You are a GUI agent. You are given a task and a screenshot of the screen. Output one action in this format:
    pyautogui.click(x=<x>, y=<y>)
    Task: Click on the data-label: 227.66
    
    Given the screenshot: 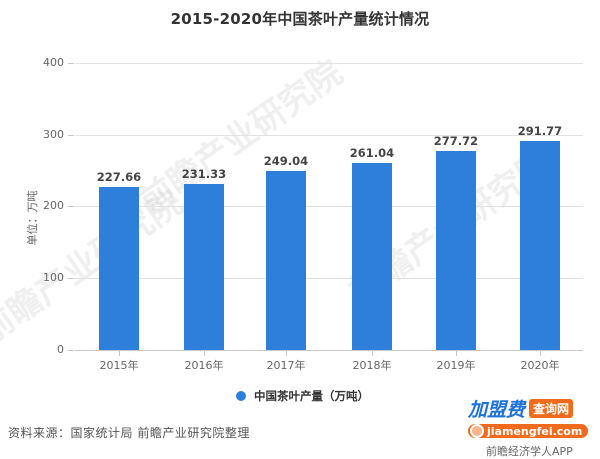 What is the action you would take?
    pyautogui.click(x=119, y=177)
    